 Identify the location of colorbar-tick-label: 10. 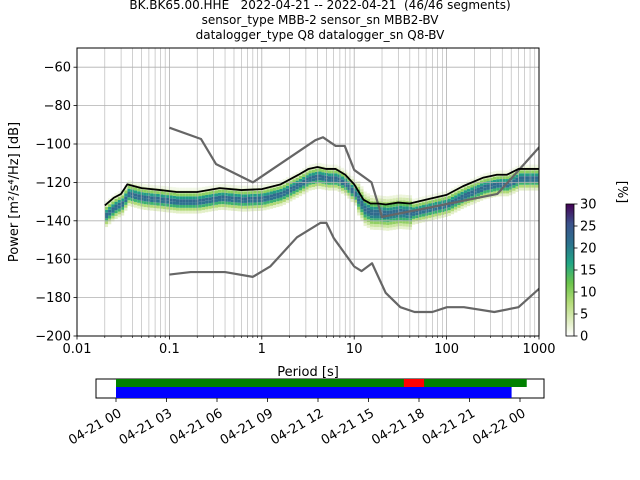
(588, 293).